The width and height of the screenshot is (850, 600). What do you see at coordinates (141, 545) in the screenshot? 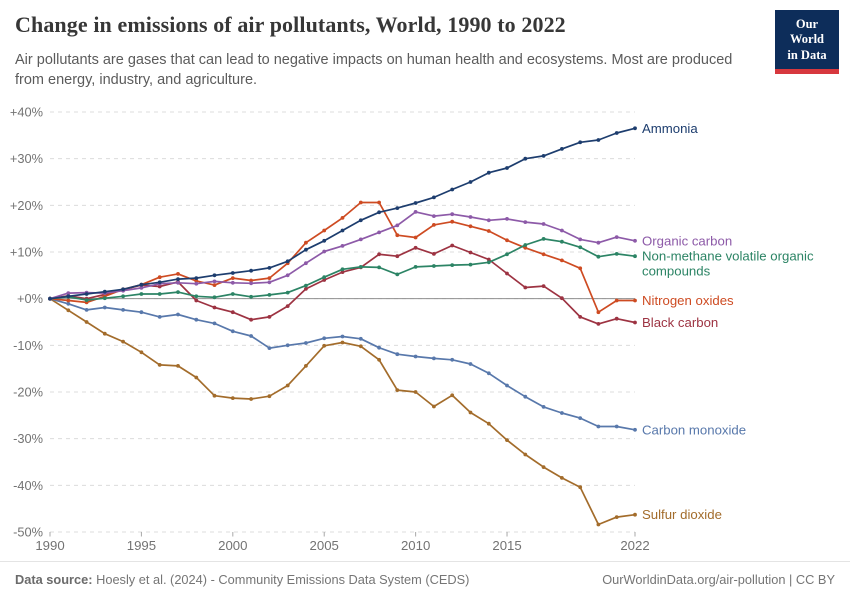
I see `x-axis-tick-label: 1995` at bounding box center [141, 545].